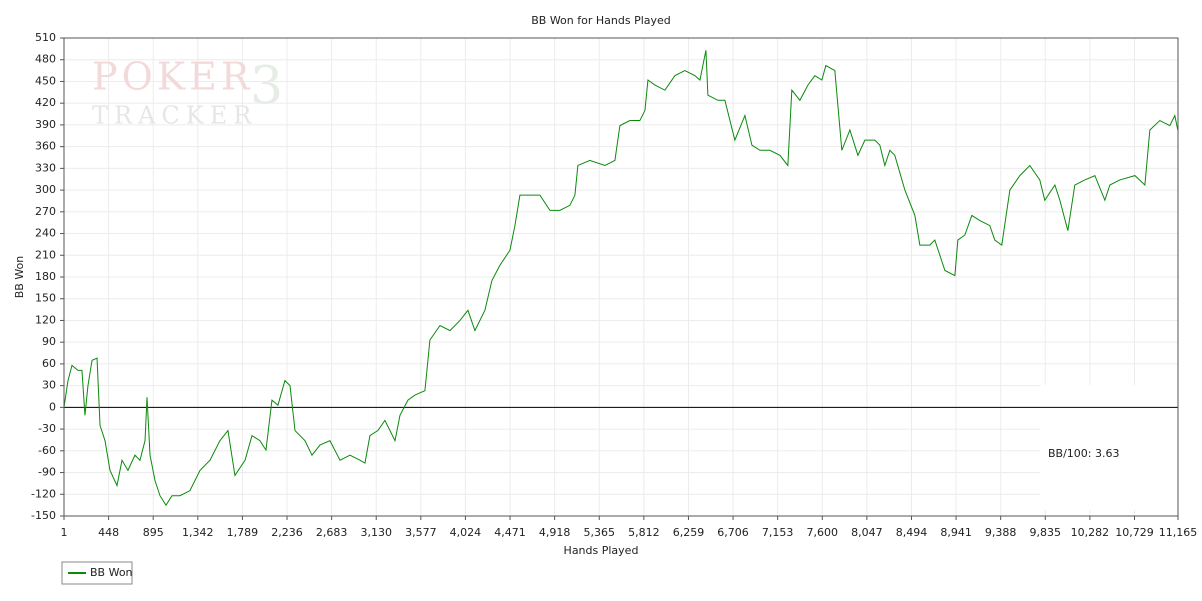 This screenshot has height=601, width=1202. I want to click on x-tick-label: 4,024, so click(466, 532).